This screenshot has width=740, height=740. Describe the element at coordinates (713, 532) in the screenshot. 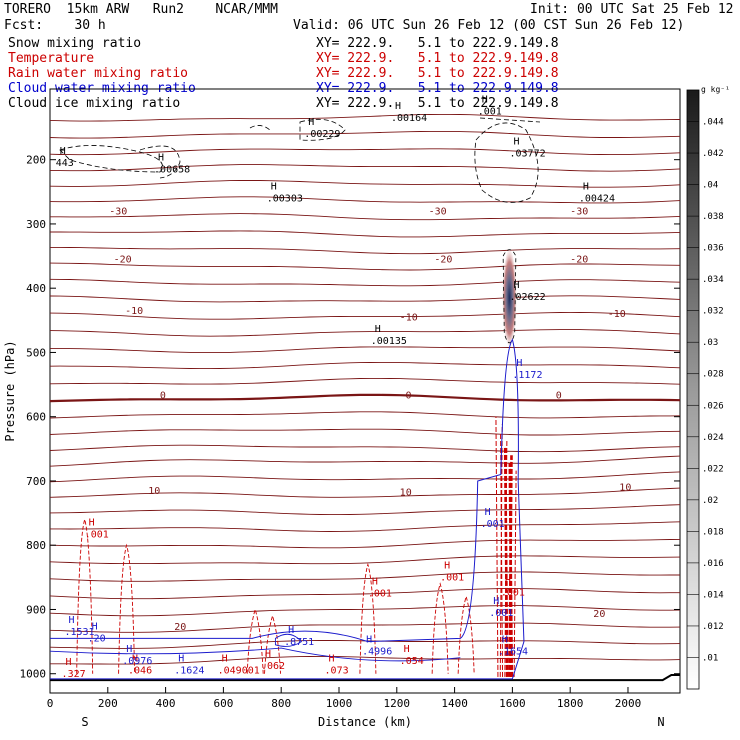

I see `colorbar-tick-label: .018` at that location.